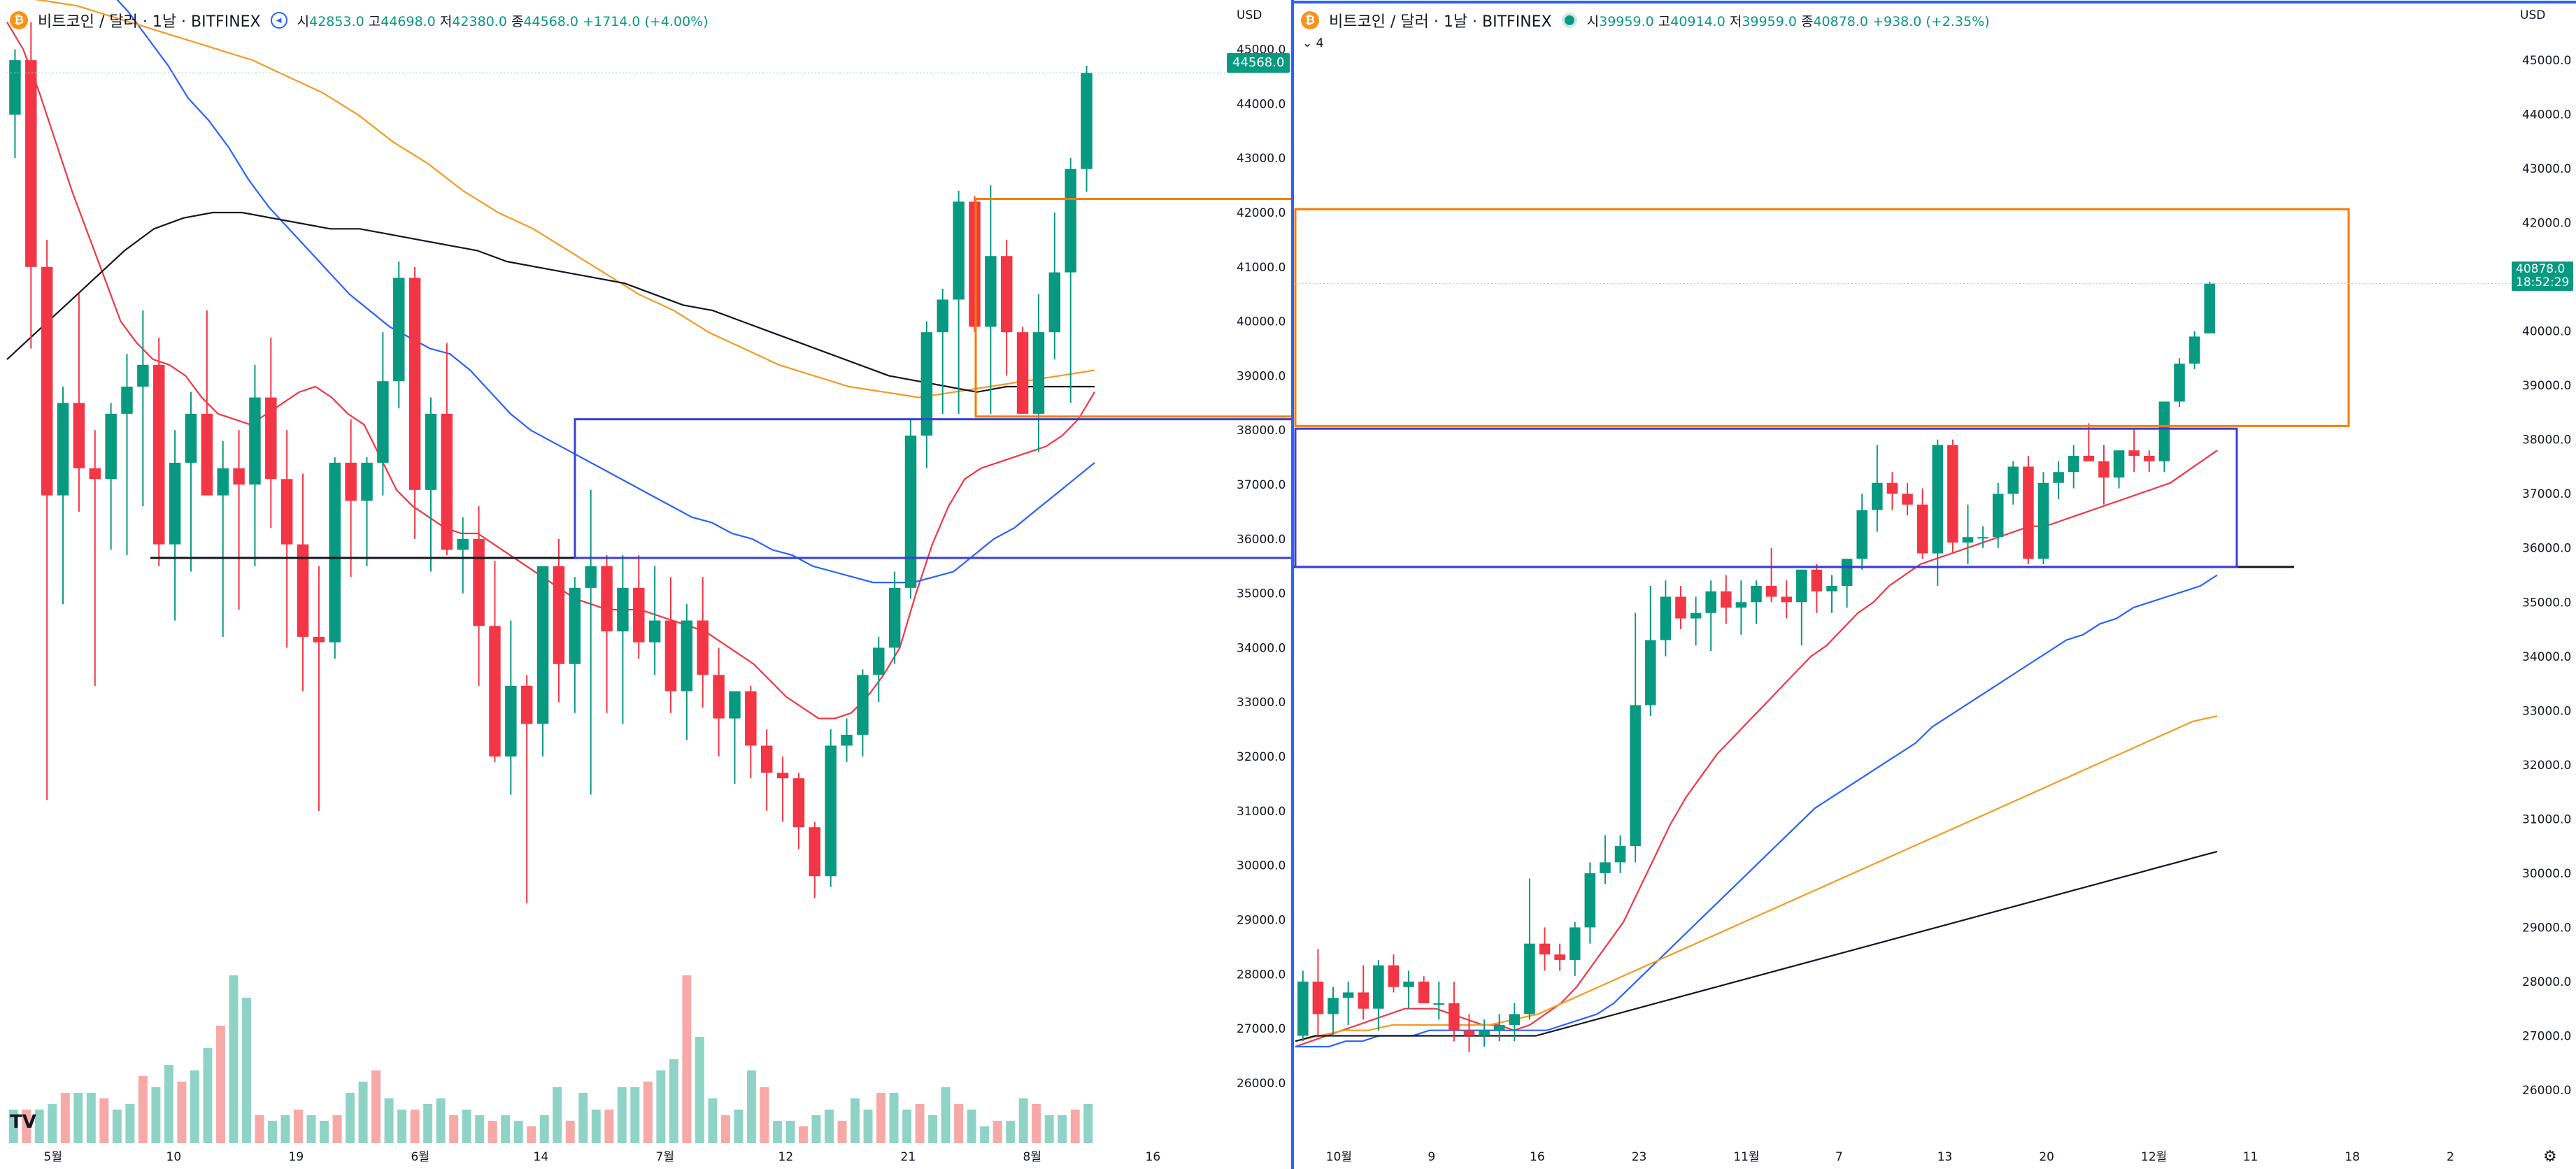 Image resolution: width=2576 pixels, height=1169 pixels. I want to click on right-currency-label: USD, so click(2533, 15).